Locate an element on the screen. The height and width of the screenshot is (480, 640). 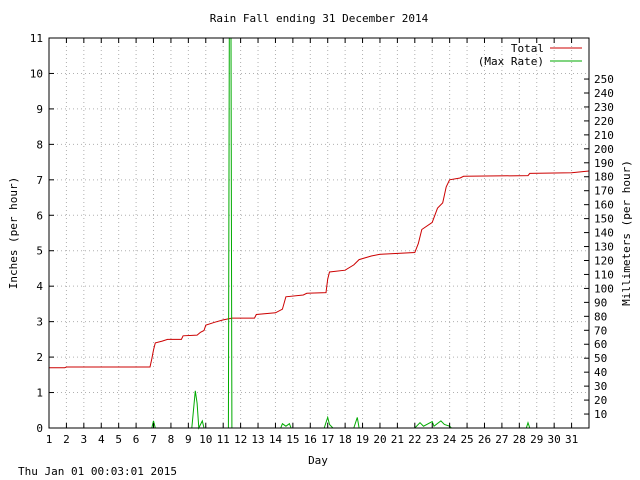
x-tick-label: 6 is located at coordinates (136, 439).